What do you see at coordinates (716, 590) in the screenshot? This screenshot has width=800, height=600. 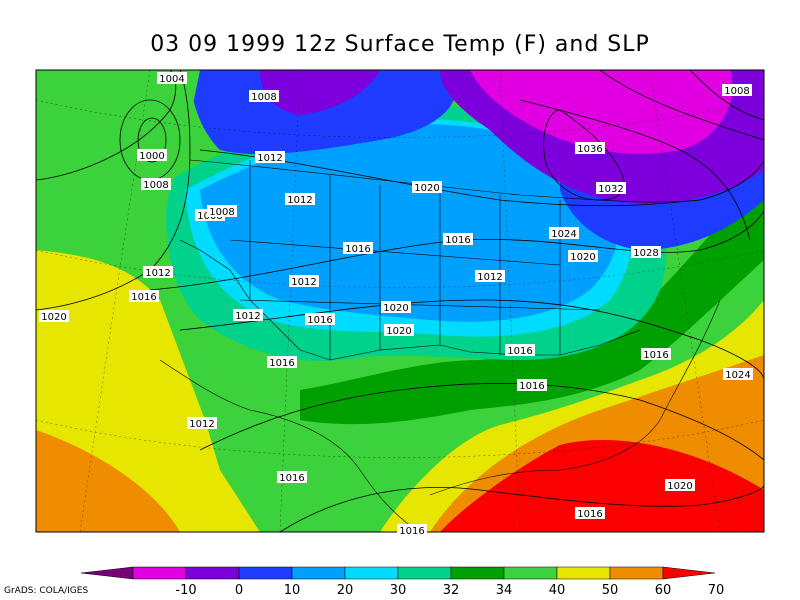 I see `colorbar-tick-label: 70` at bounding box center [716, 590].